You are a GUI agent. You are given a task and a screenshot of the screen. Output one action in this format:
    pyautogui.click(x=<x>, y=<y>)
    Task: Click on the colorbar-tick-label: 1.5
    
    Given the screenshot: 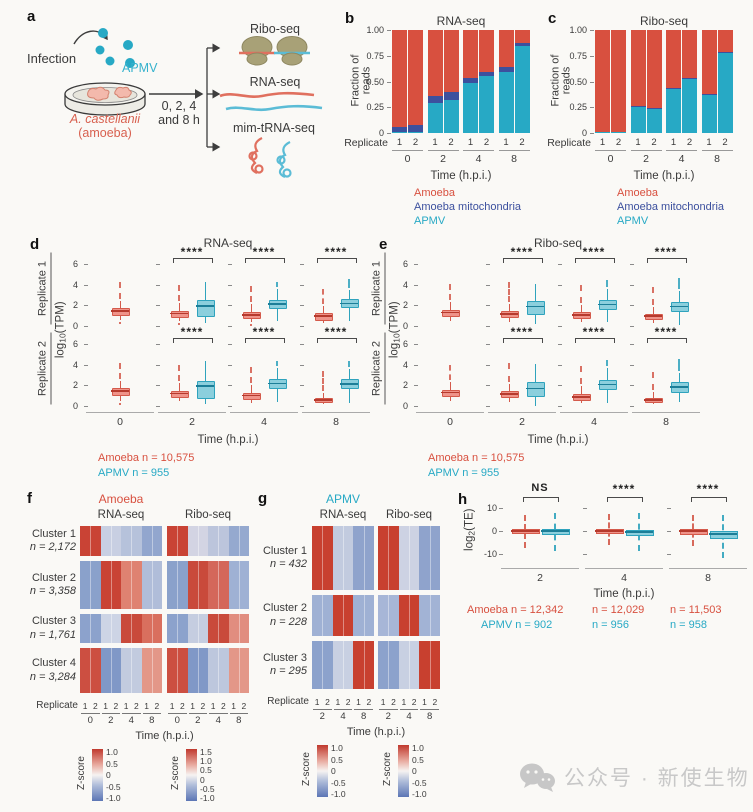 What is the action you would take?
    pyautogui.click(x=206, y=752)
    